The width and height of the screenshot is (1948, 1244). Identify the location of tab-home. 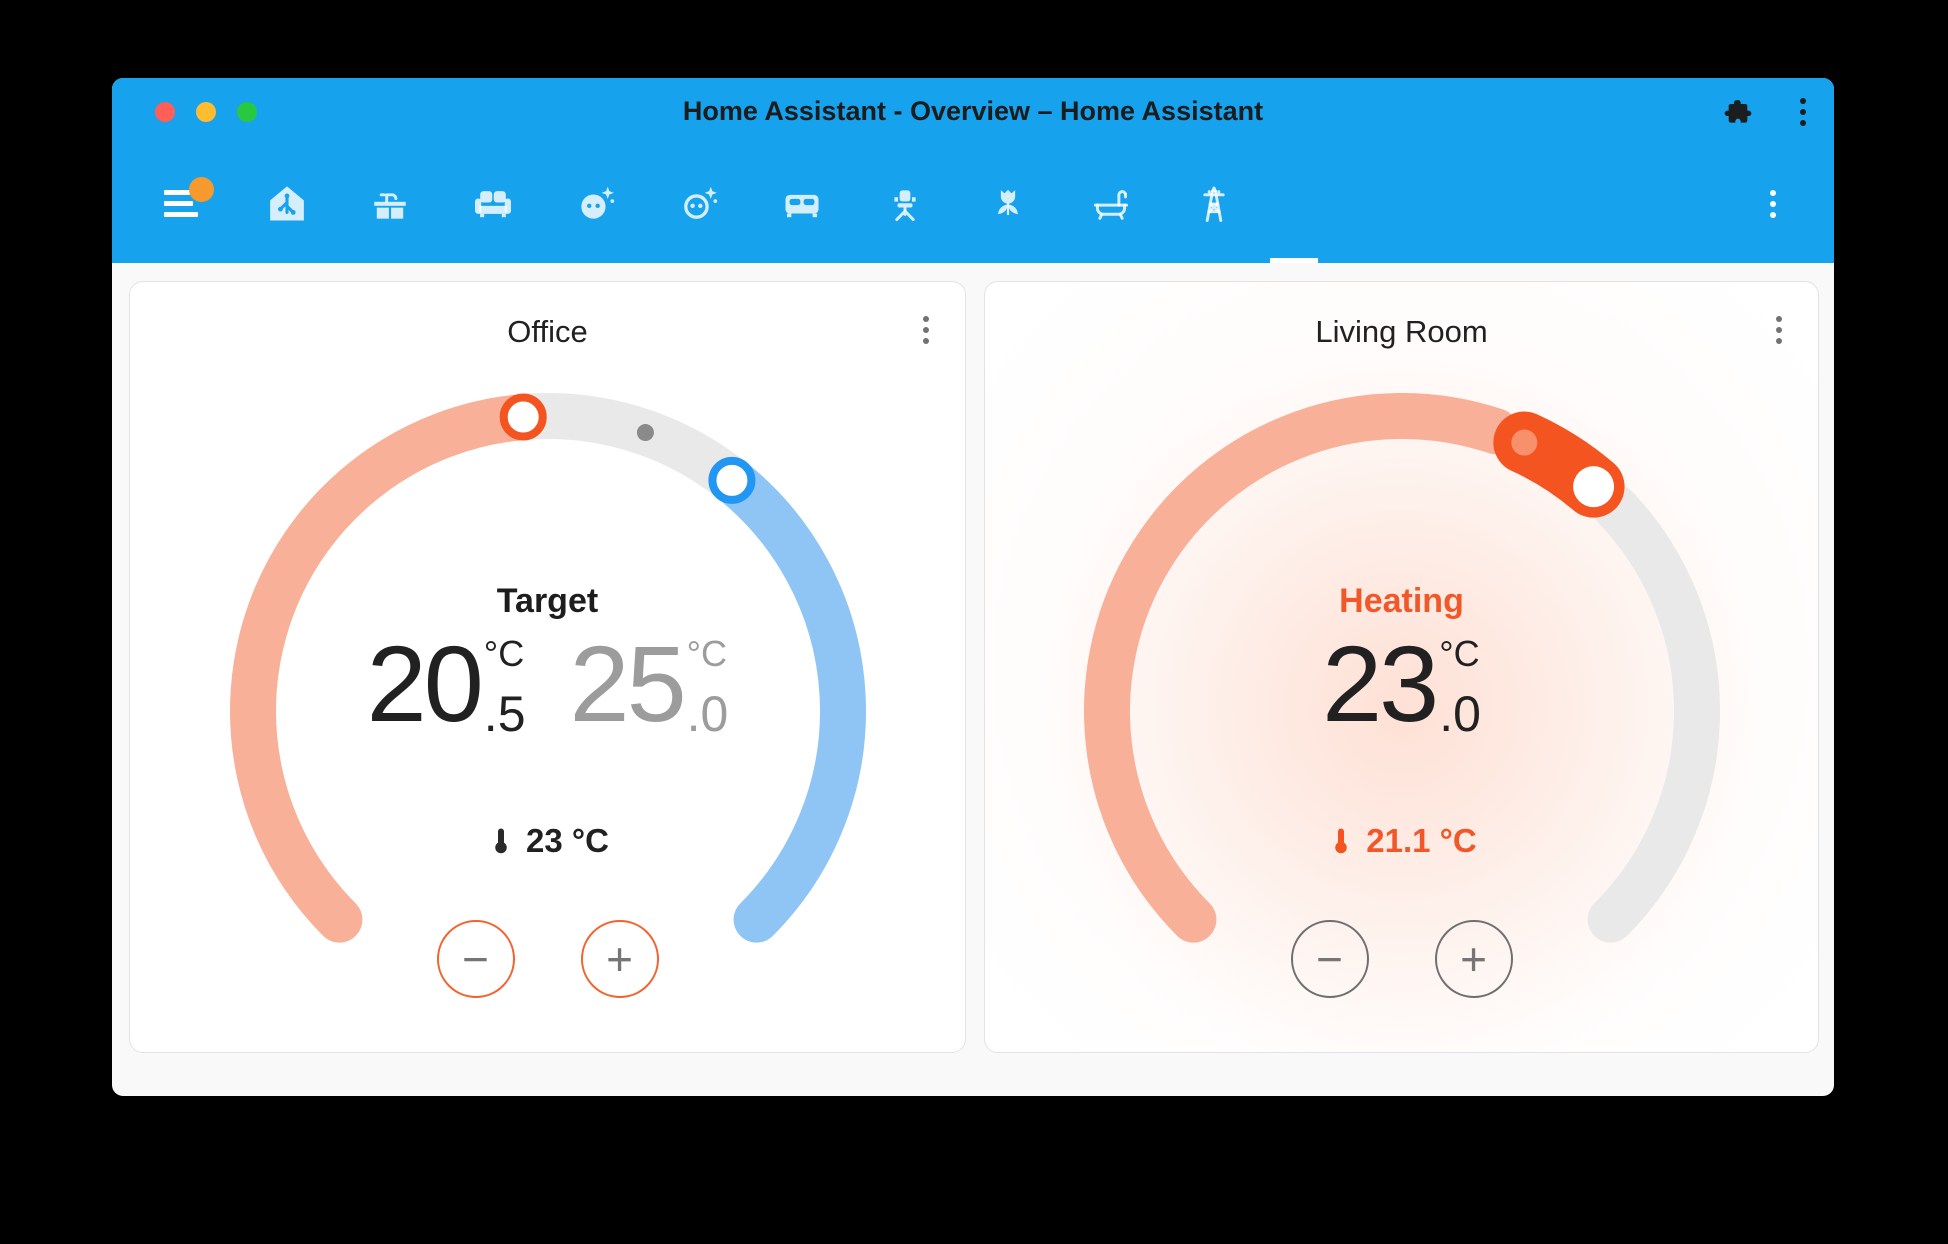
(286, 204).